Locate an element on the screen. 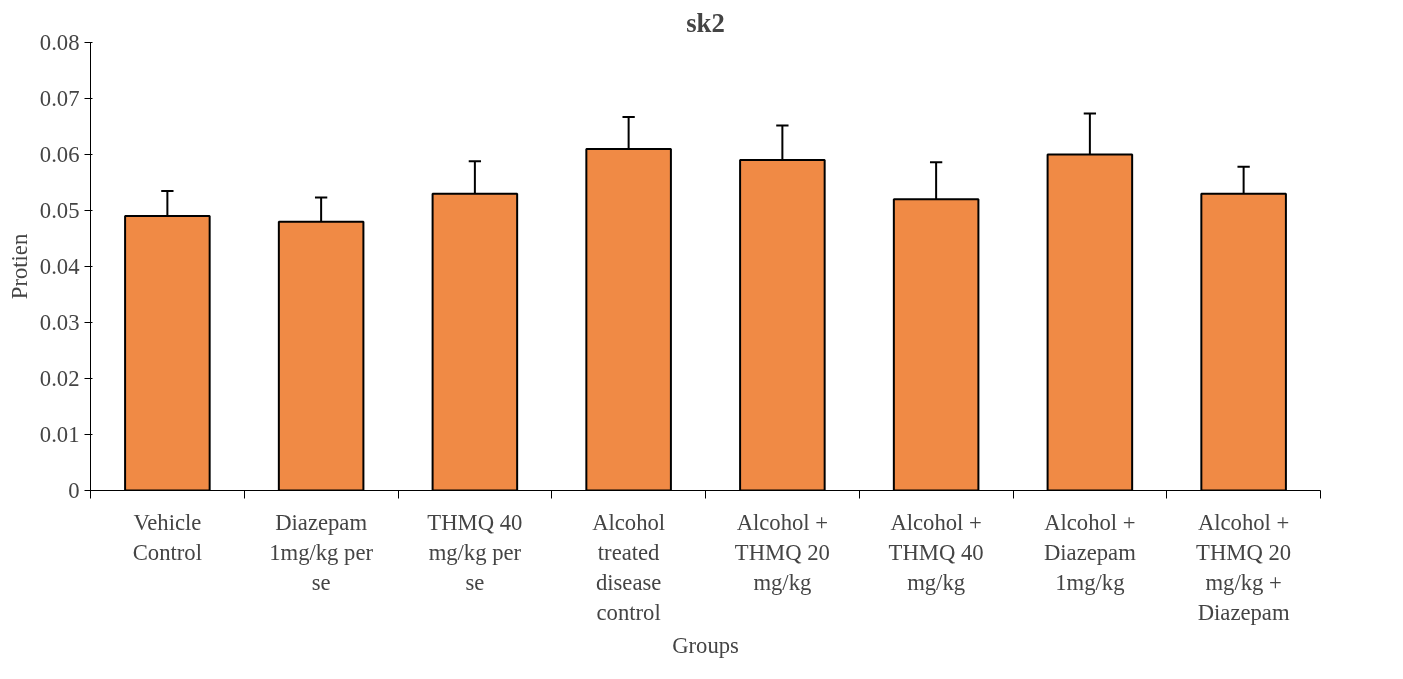 The width and height of the screenshot is (1403, 679). x-tick-label: THMQ 40 mg/kg per se is located at coordinates (475, 552).